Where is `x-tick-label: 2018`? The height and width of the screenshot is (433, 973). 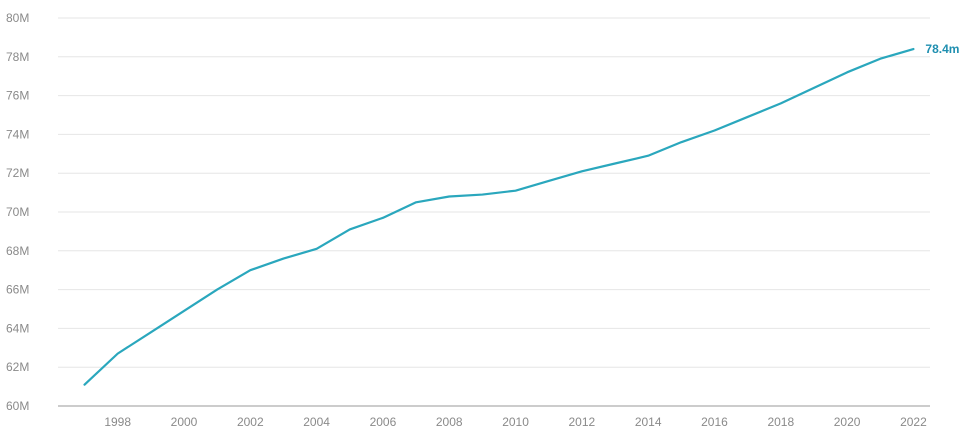 x-tick-label: 2018 is located at coordinates (780, 422).